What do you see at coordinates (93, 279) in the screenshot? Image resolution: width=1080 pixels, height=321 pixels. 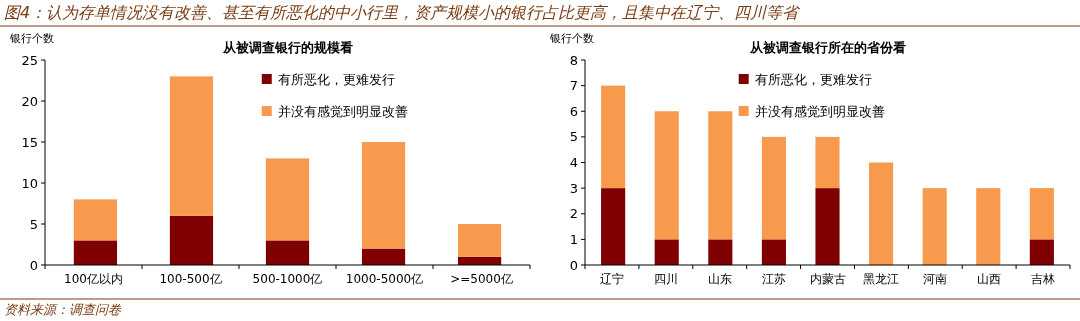 I see `x-tick-label: 100亿以内` at bounding box center [93, 279].